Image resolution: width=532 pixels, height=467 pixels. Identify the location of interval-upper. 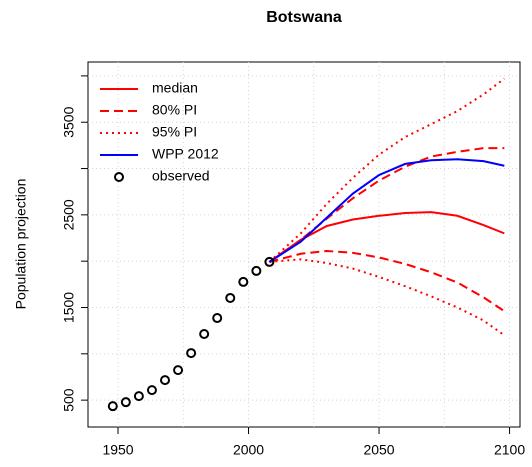
(386, 205).